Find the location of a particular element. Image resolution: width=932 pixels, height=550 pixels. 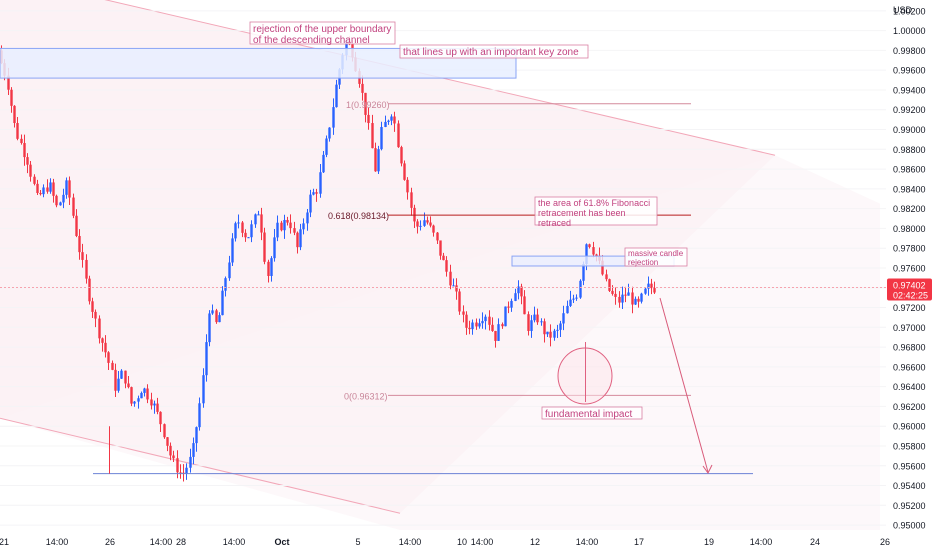

price-tick-label: 0.98000 is located at coordinates (909, 229).